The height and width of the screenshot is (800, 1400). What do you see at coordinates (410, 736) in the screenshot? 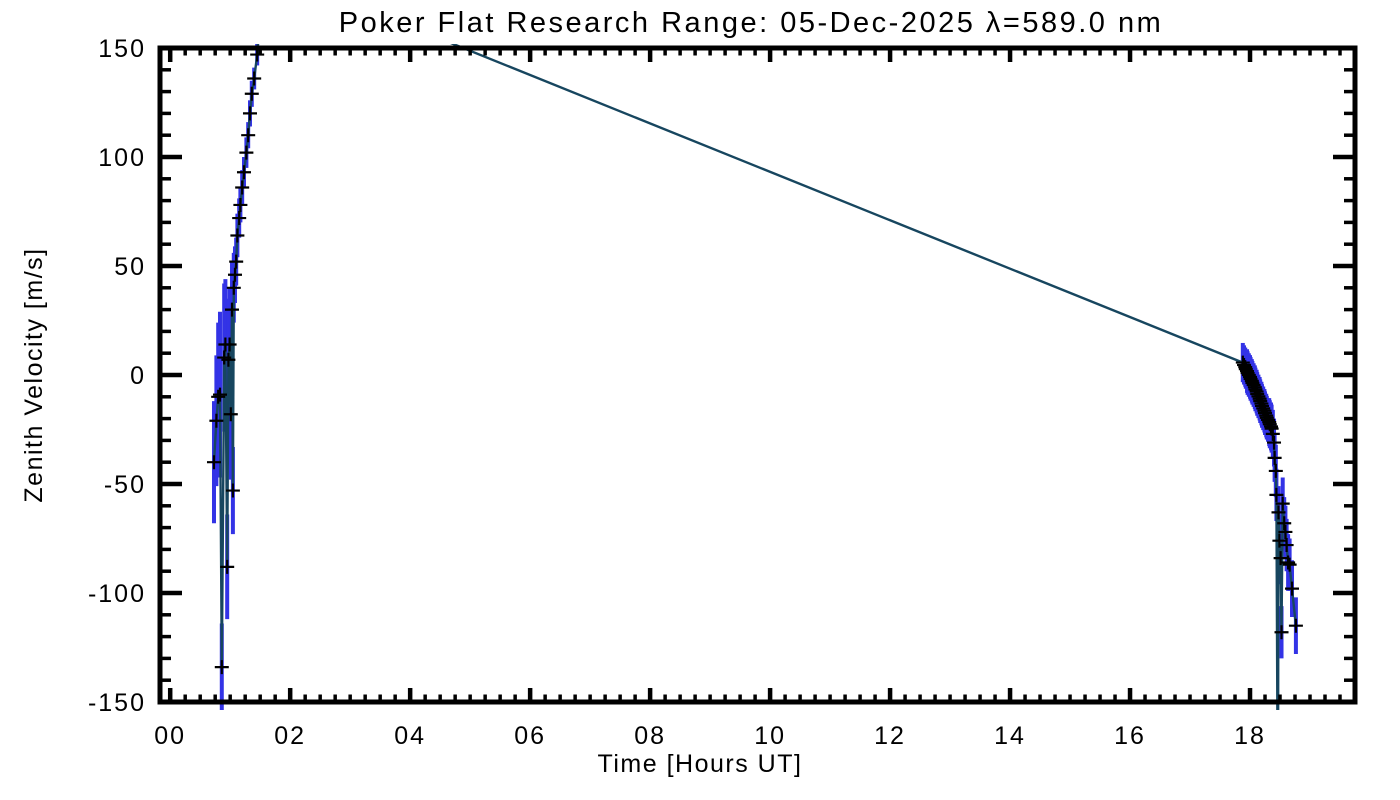
I see `x-tick-label: 04` at bounding box center [410, 736].